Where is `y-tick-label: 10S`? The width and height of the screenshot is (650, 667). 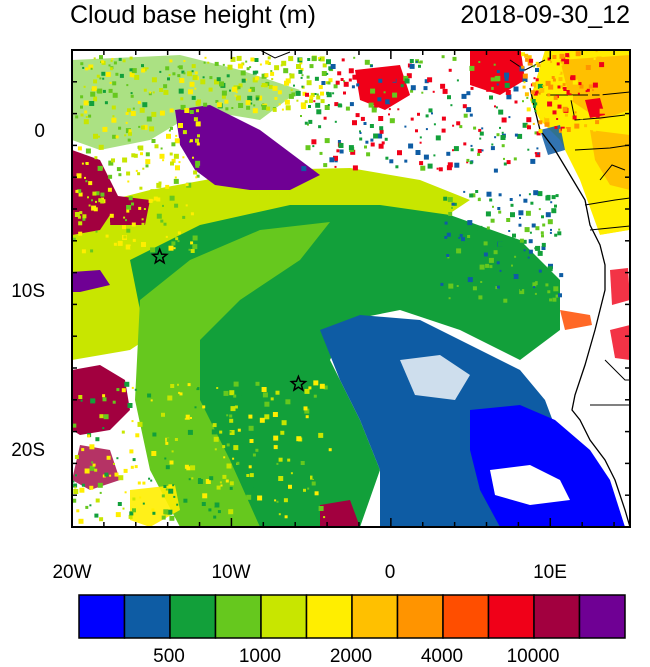 y-tick-label: 10S is located at coordinates (28, 291).